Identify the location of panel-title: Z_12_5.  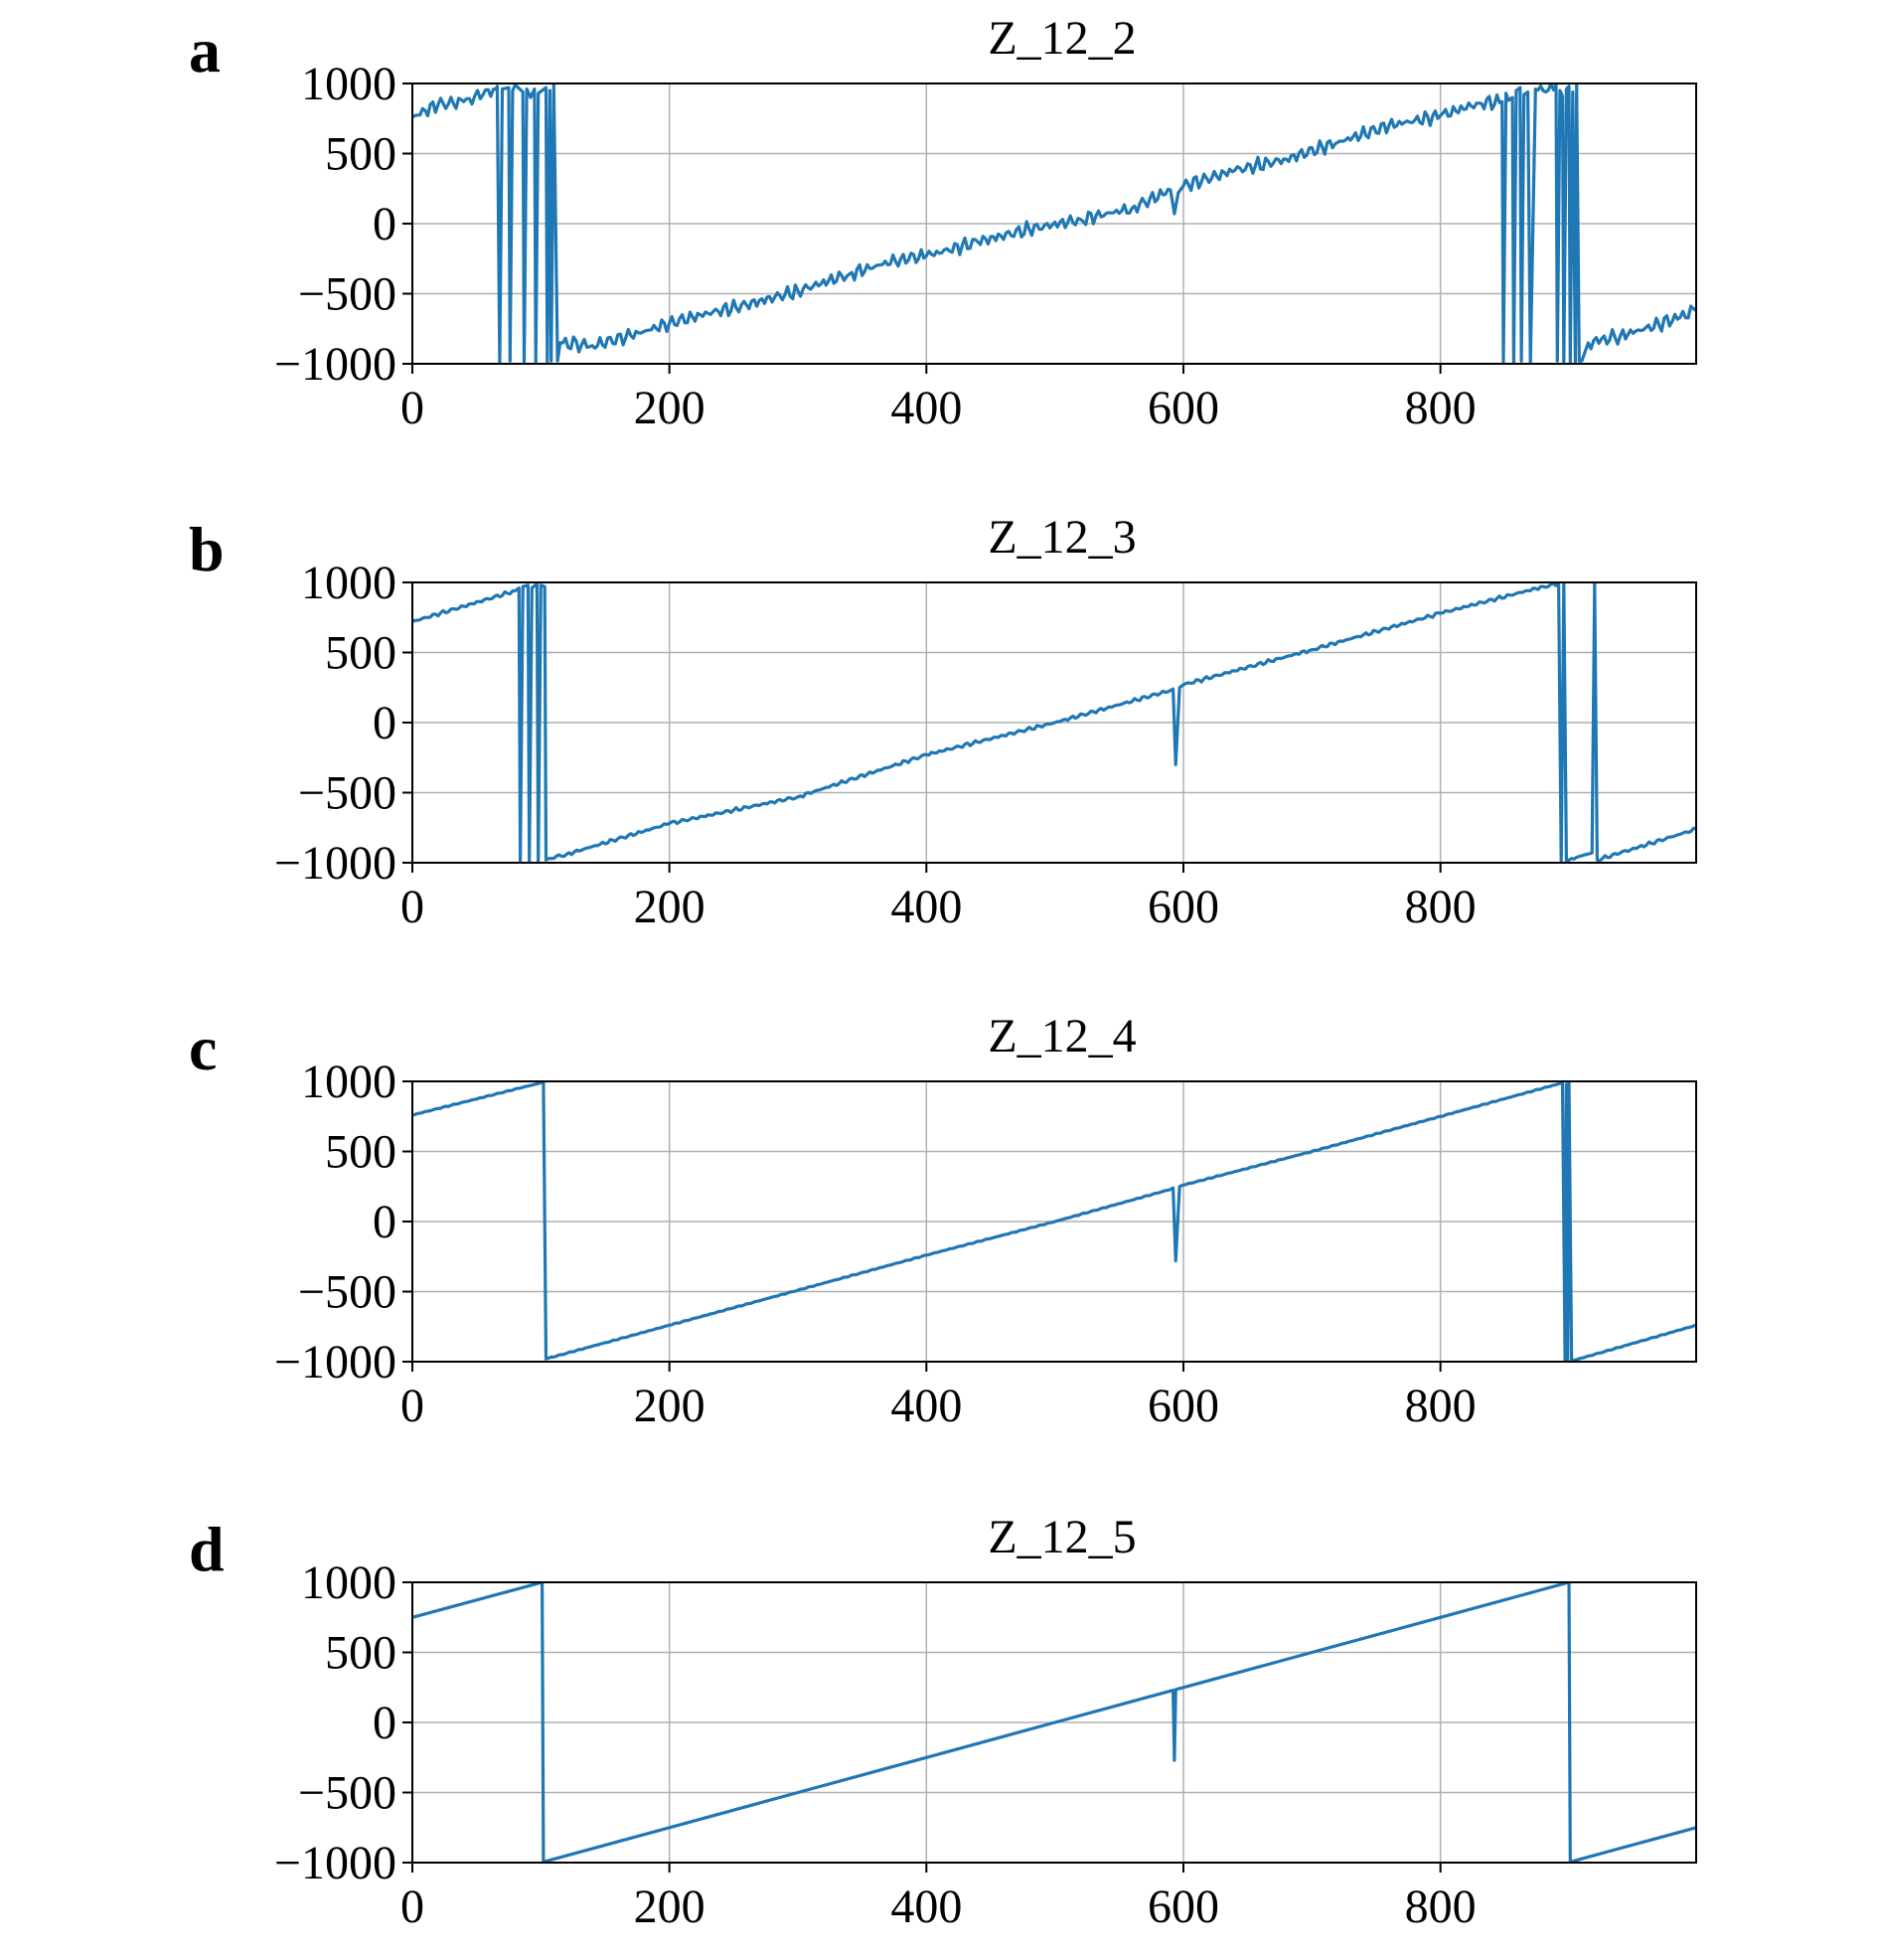
(1062, 1537).